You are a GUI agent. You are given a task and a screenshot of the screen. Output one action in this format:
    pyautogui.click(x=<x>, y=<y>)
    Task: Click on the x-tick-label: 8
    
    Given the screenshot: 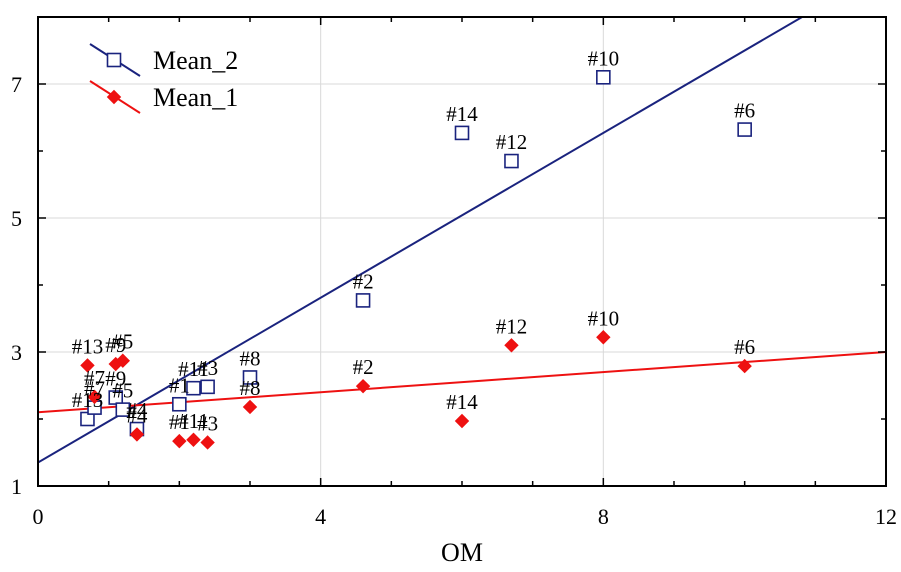 What is the action you would take?
    pyautogui.click(x=603, y=516)
    